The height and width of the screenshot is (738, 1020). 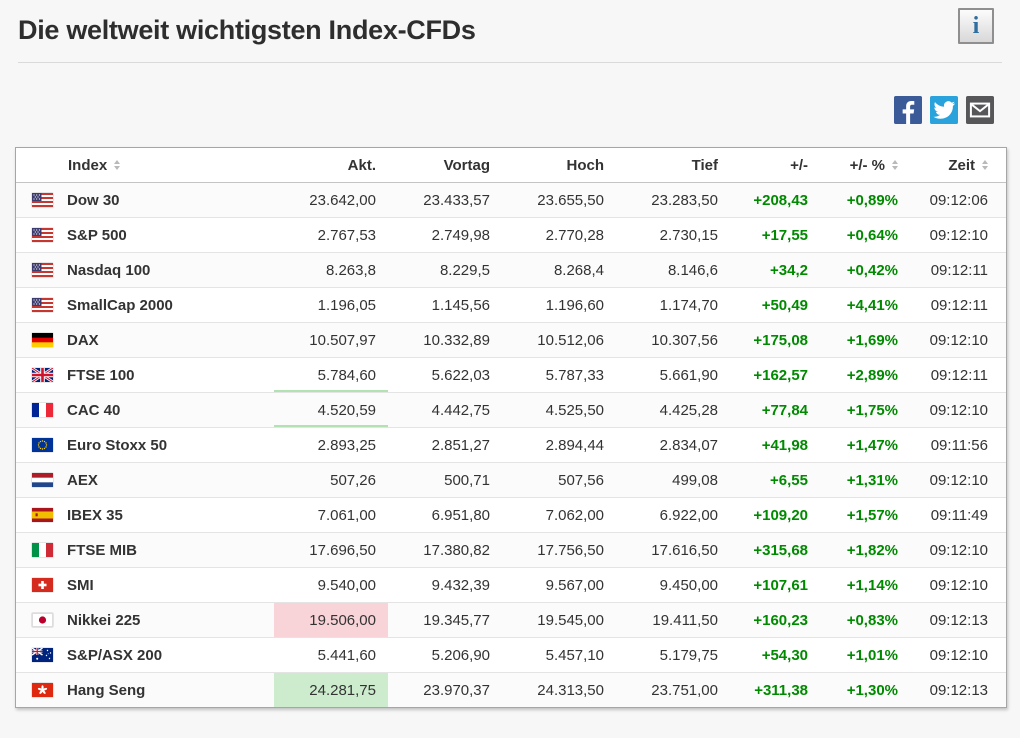 I want to click on cell-akt: 19.506,00, so click(x=331, y=620).